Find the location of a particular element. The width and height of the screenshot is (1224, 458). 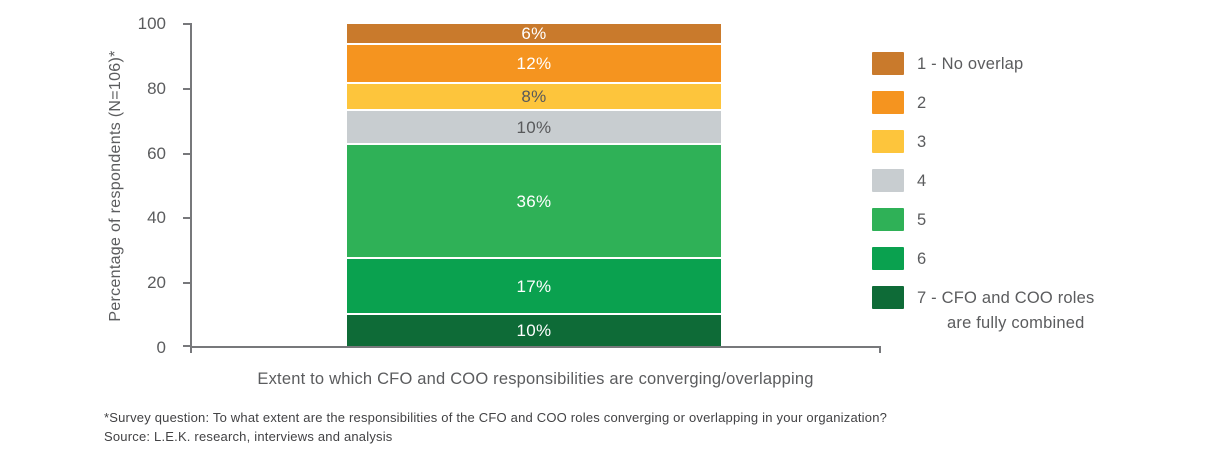

segment-value-label: 12% is located at coordinates (534, 64).